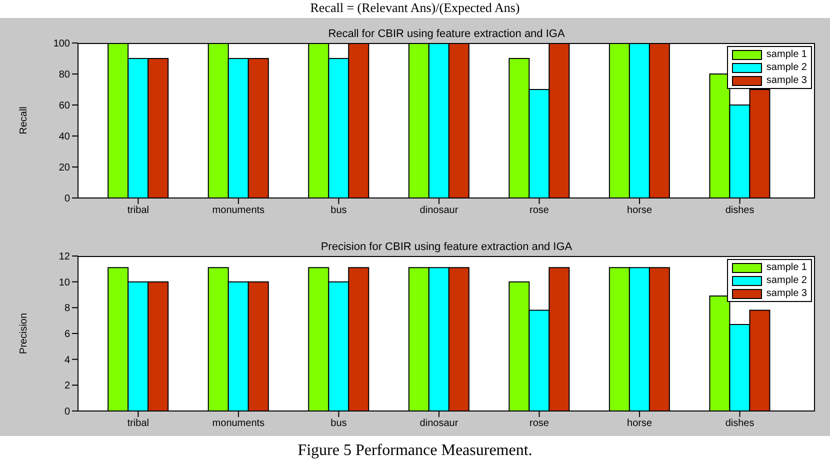  What do you see at coordinates (67, 360) in the screenshot?
I see `y-tick-label: 4` at bounding box center [67, 360].